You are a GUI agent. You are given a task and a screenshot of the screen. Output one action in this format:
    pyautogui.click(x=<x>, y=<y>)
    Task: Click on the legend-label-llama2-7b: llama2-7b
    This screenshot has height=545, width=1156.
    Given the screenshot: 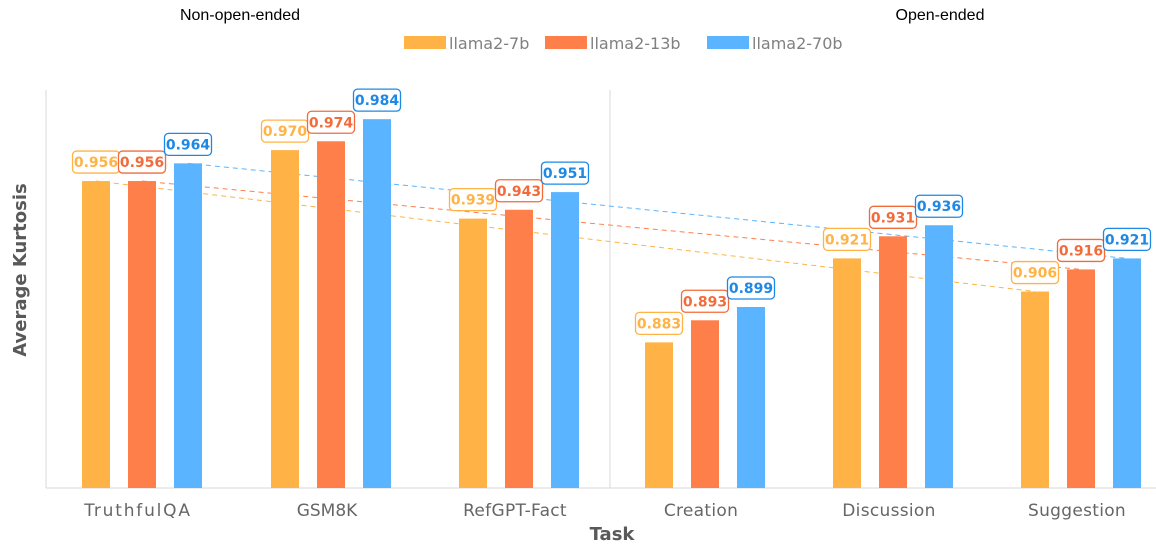 What is the action you would take?
    pyautogui.click(x=489, y=43)
    